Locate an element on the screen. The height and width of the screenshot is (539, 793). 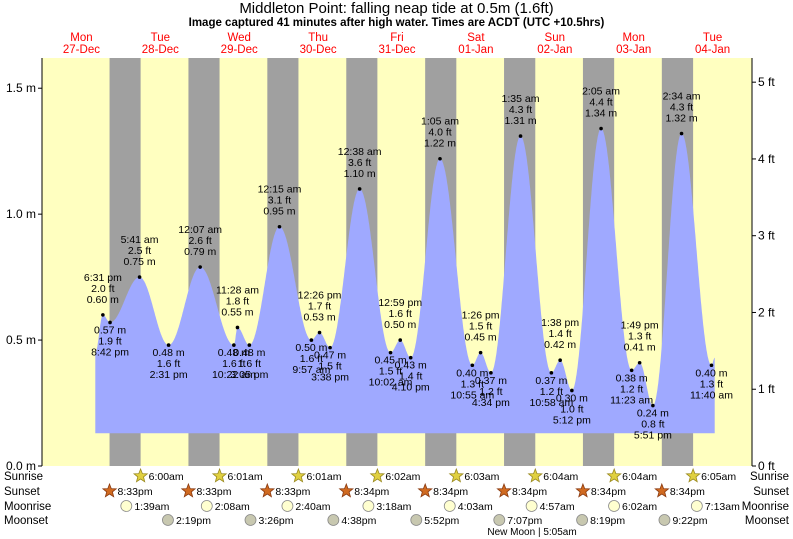
left-tick-label: 0.5 m is located at coordinates (21, 340).